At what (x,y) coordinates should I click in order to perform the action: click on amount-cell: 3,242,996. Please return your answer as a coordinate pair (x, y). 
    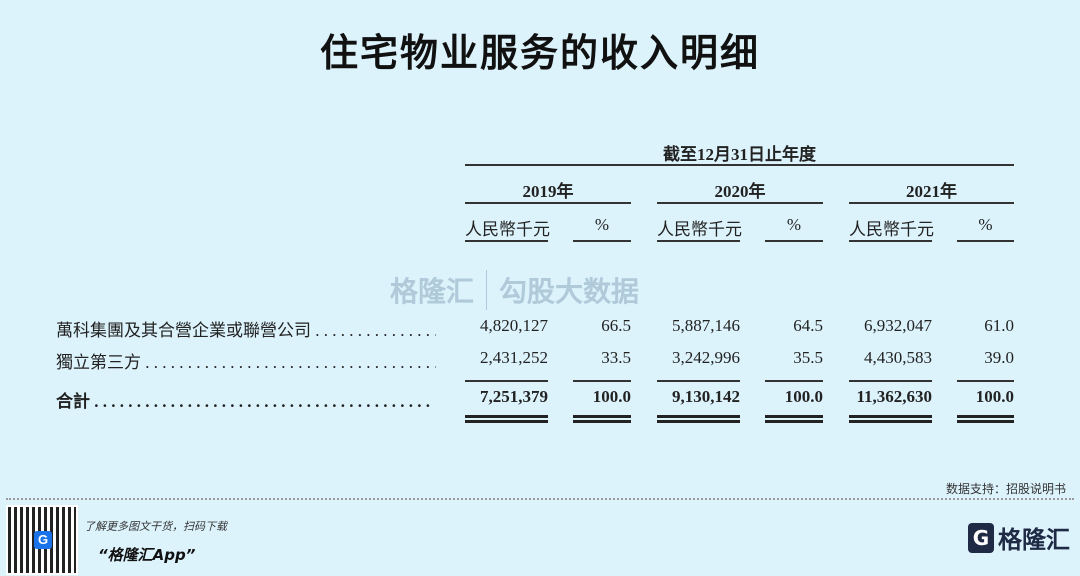
    Looking at the image, I should click on (706, 357).